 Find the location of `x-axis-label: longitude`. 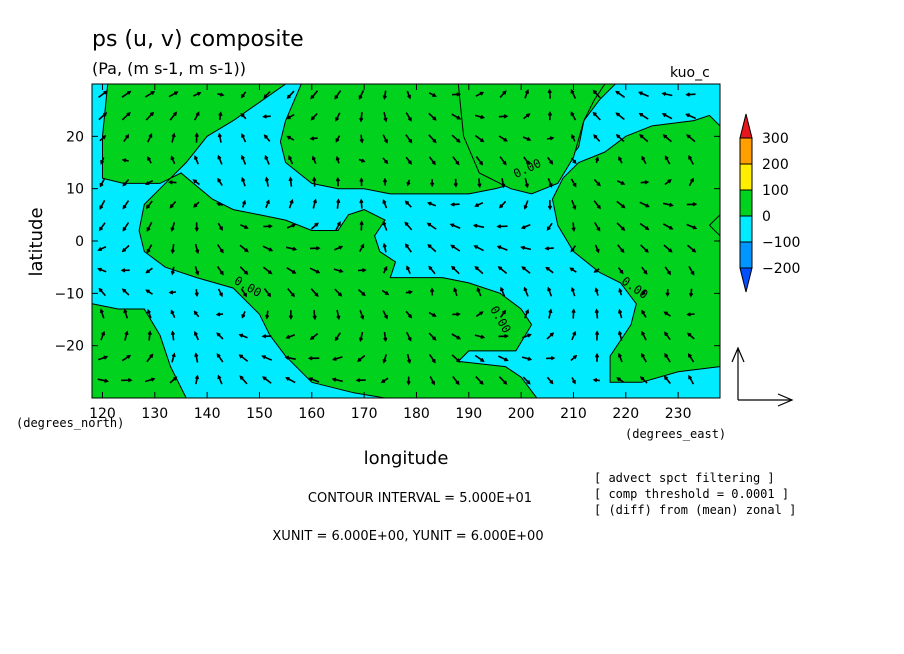

x-axis-label: longitude is located at coordinates (406, 458).